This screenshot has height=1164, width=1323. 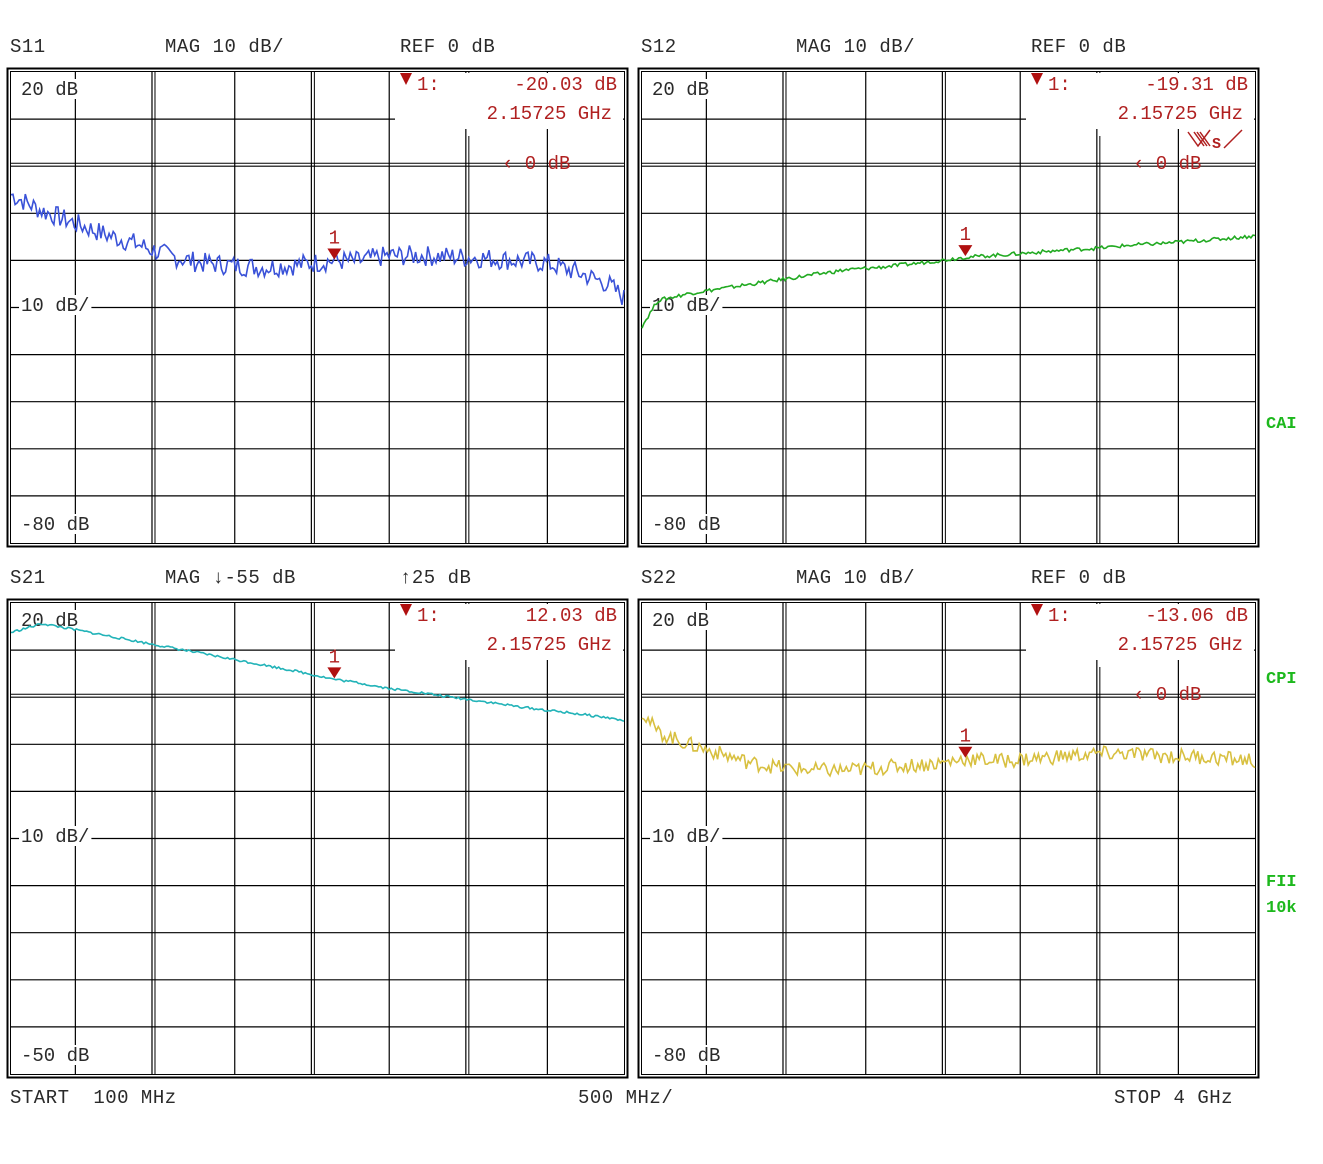 What do you see at coordinates (1216, 144) in the screenshot?
I see `svg-text: S` at bounding box center [1216, 144].